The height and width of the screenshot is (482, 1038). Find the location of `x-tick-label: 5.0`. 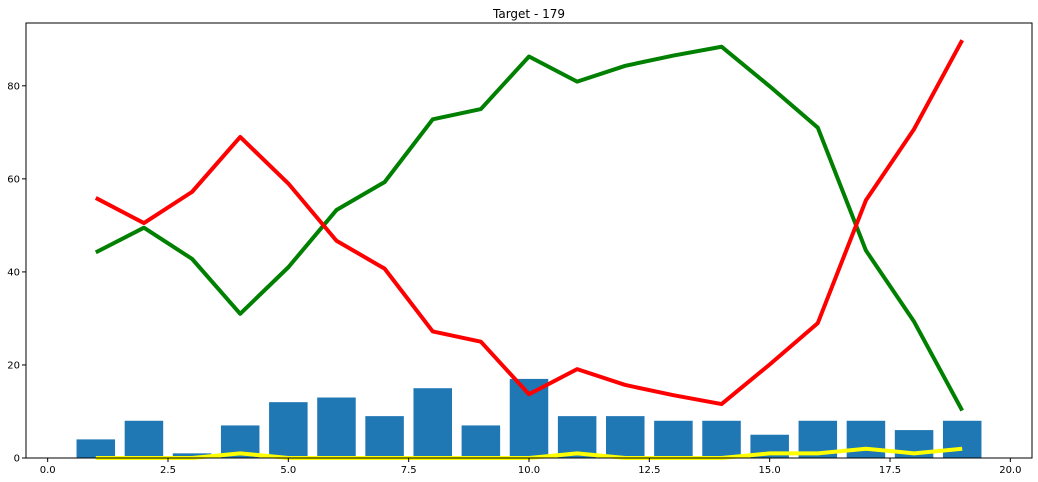

x-tick-label: 5.0 is located at coordinates (288, 470).